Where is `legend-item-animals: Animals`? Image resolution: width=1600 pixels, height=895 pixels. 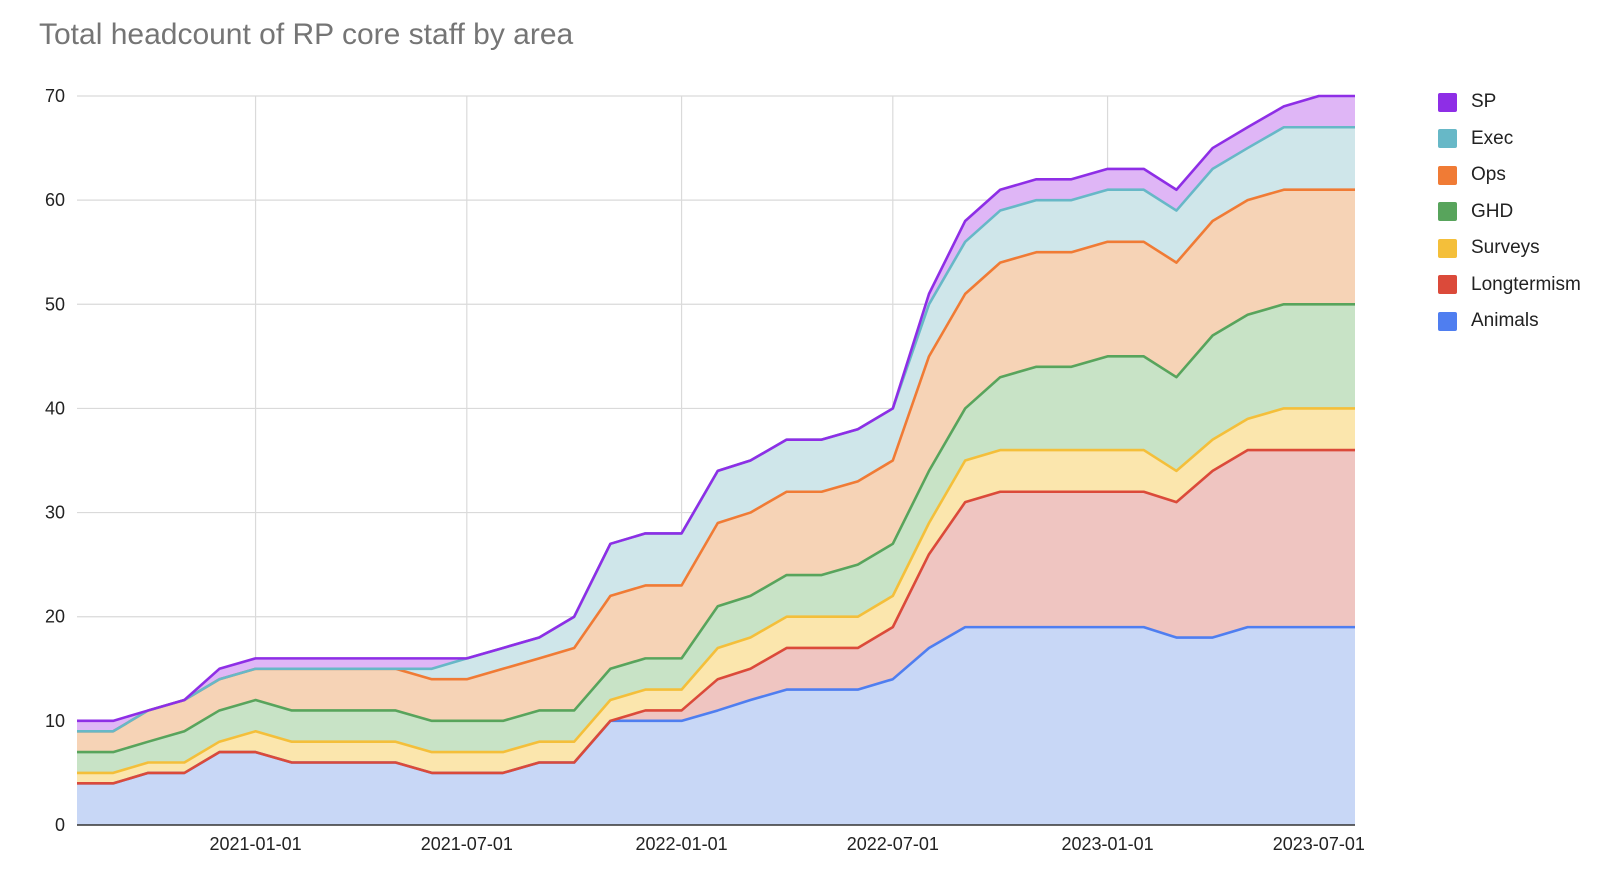 legend-item-animals: Animals is located at coordinates (1509, 321).